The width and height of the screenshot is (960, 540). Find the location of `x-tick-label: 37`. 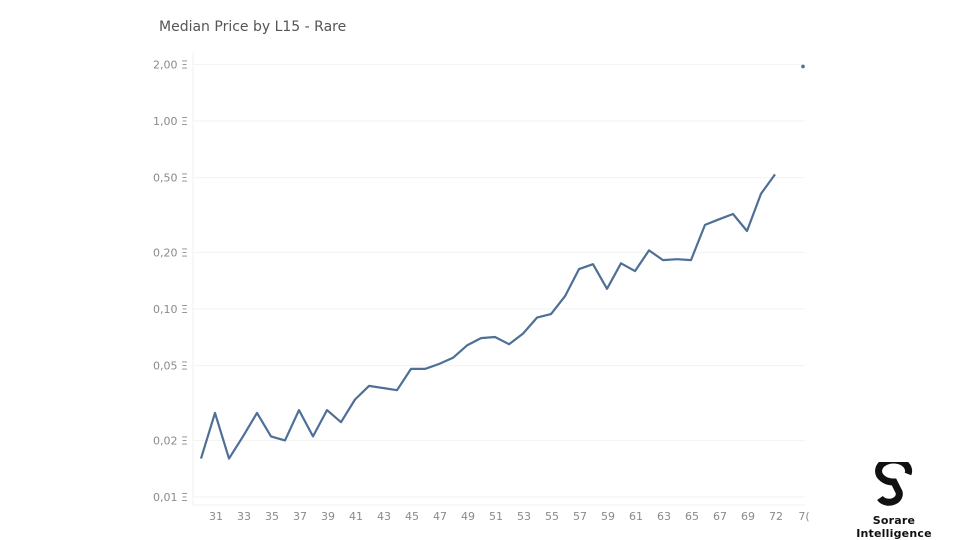

x-tick-label: 37 is located at coordinates (300, 516).